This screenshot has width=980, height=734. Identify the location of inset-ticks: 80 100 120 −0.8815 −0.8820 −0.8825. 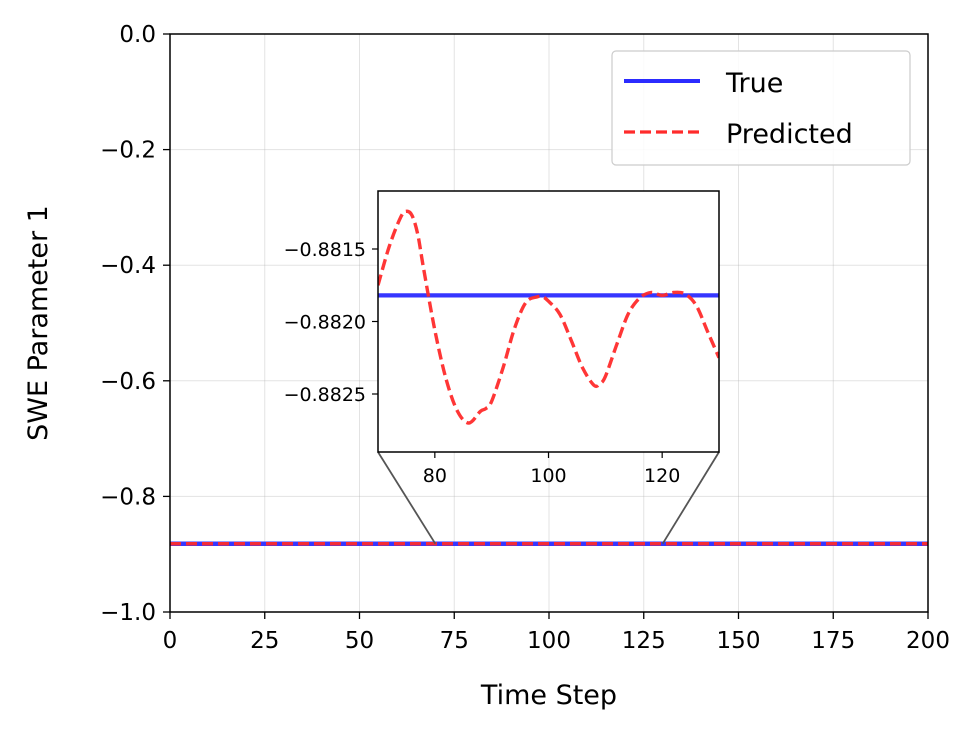
(482, 363).